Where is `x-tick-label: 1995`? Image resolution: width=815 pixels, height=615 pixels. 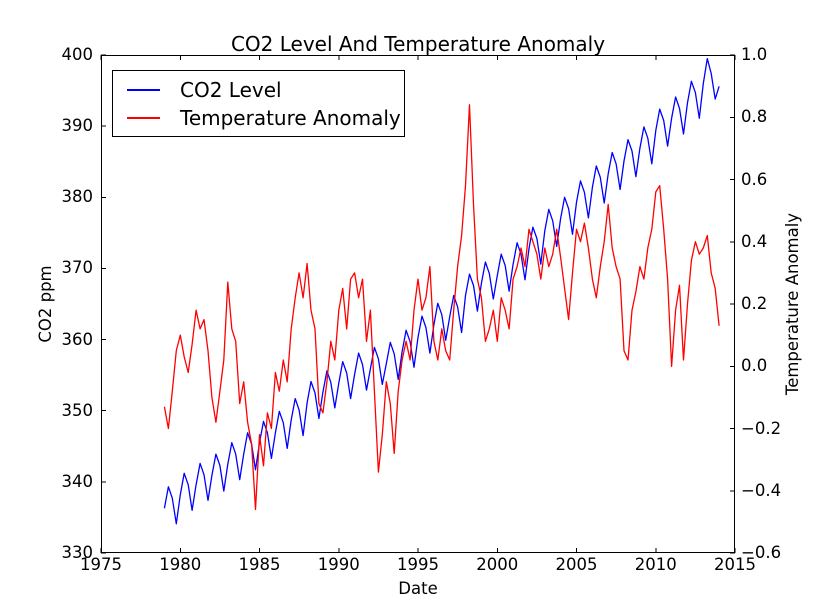
x-tick-label: 1995 is located at coordinates (418, 564).